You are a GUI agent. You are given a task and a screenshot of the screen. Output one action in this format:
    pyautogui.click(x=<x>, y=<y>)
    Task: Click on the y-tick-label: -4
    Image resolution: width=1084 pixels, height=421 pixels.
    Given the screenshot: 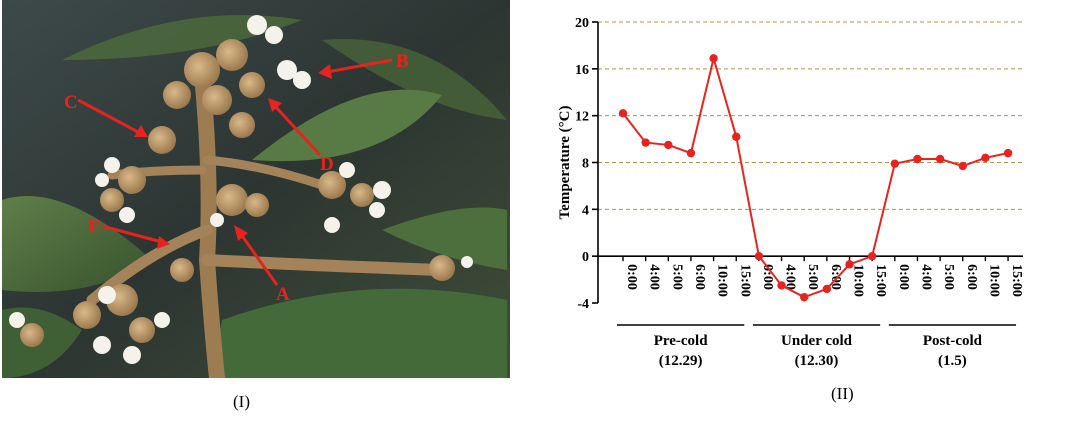 What is the action you would take?
    pyautogui.click(x=583, y=304)
    